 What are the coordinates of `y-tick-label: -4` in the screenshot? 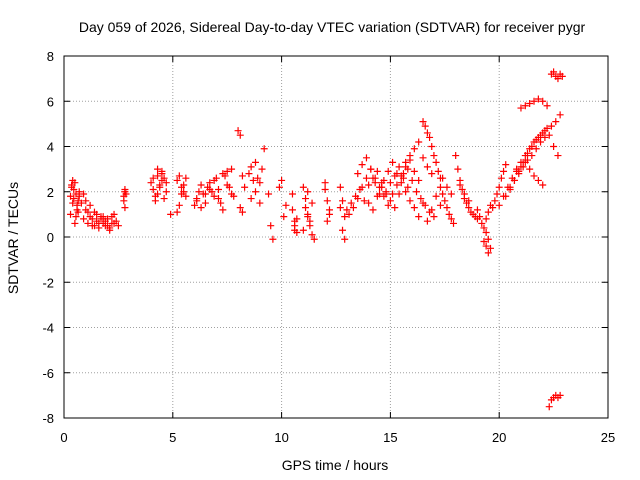 It's located at (48, 328).